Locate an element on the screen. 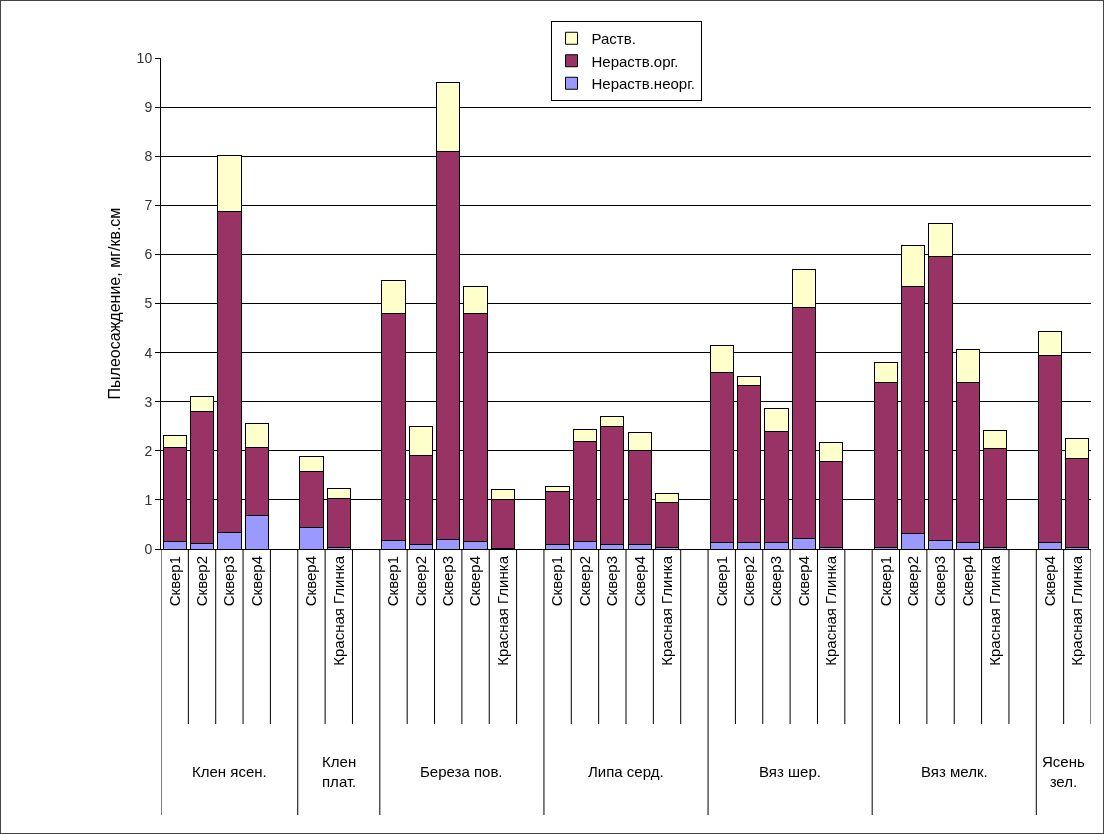  y-tick-label: 5 is located at coordinates (148, 303).